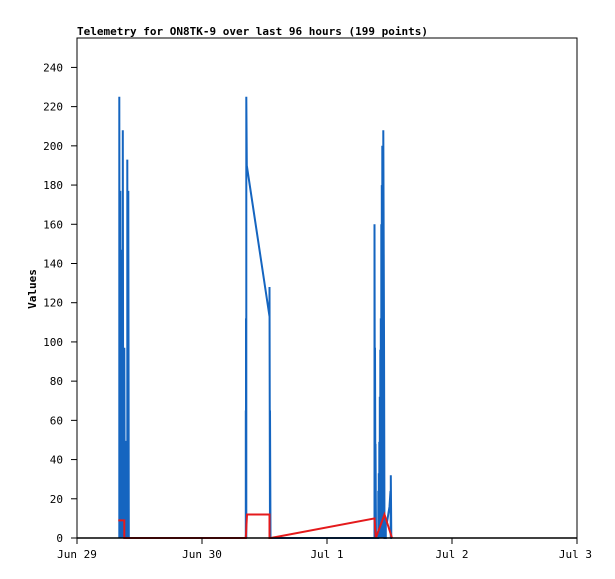 This screenshot has height=579, width=615. I want to click on y-tick-label: 220, so click(53, 107).